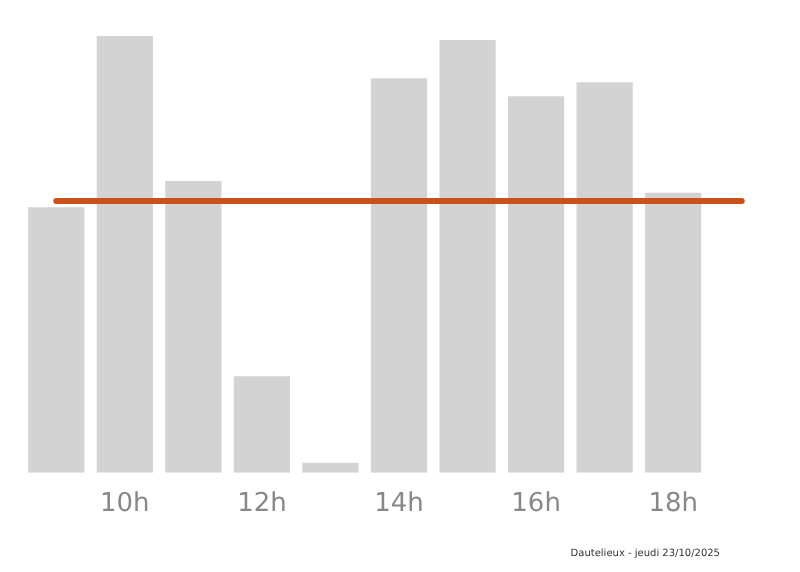  Describe the element at coordinates (262, 504) in the screenshot. I see `x-tick-label: 12h` at that location.